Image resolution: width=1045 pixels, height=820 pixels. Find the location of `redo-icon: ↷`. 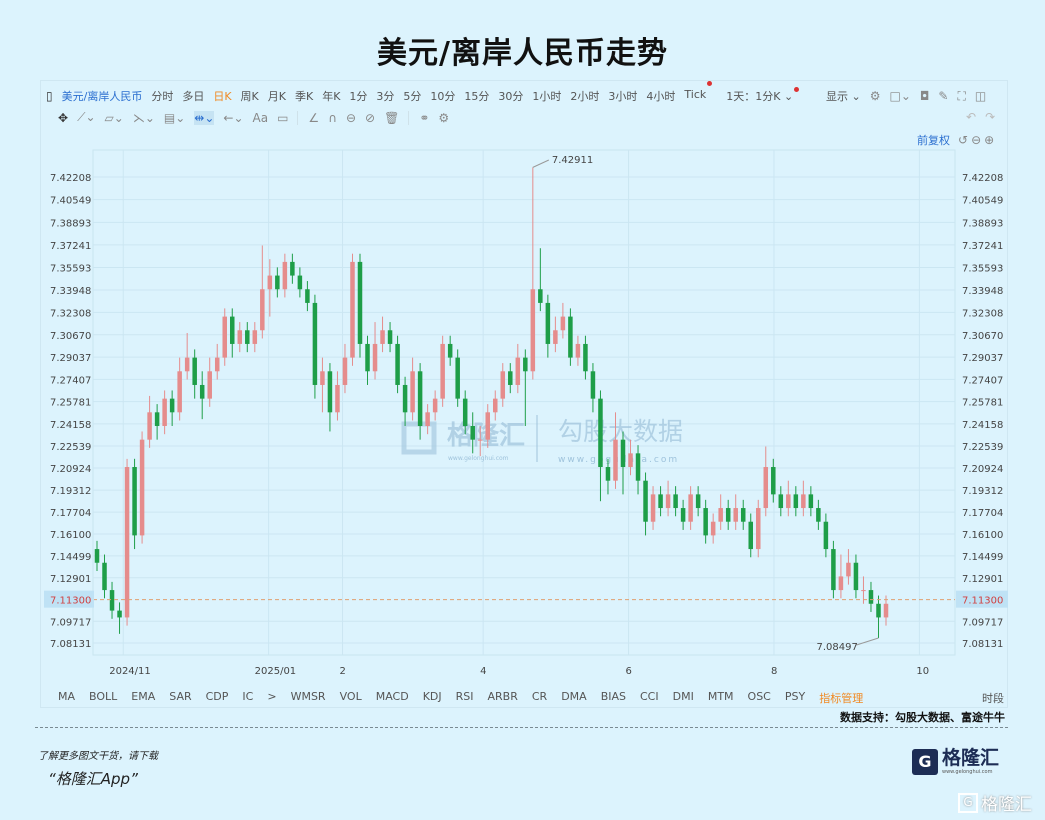

redo-icon: ↷ is located at coordinates (990, 117).